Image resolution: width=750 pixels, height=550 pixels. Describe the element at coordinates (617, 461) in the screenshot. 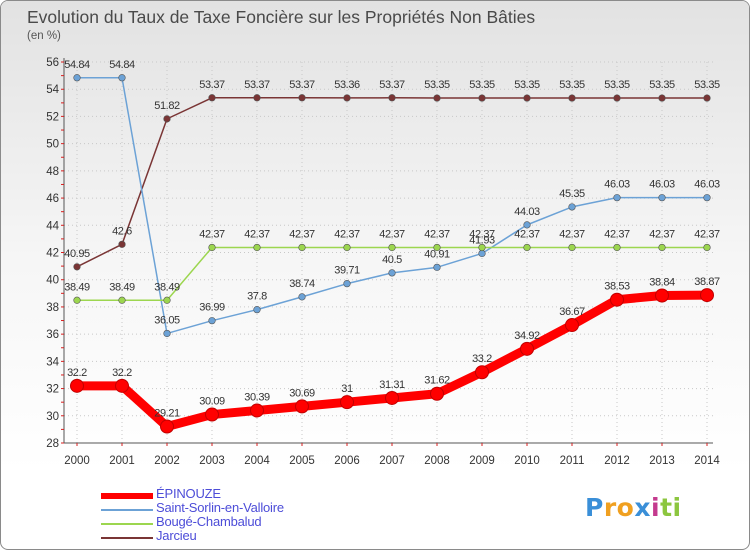

I see `x-tick-label: 2012` at that location.